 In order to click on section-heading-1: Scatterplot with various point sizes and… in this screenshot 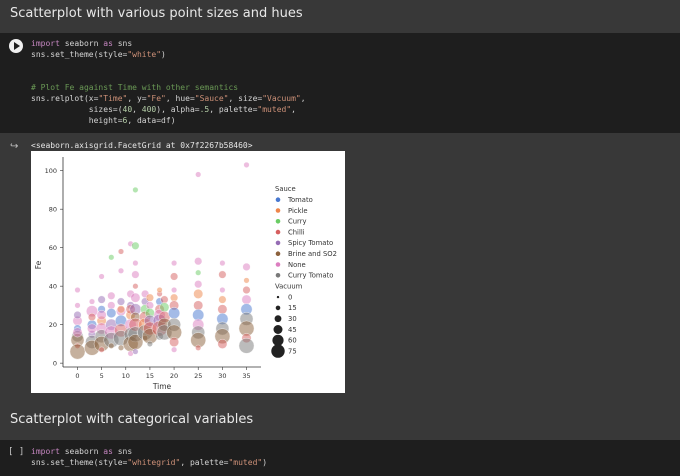, I will do `click(156, 13)`.